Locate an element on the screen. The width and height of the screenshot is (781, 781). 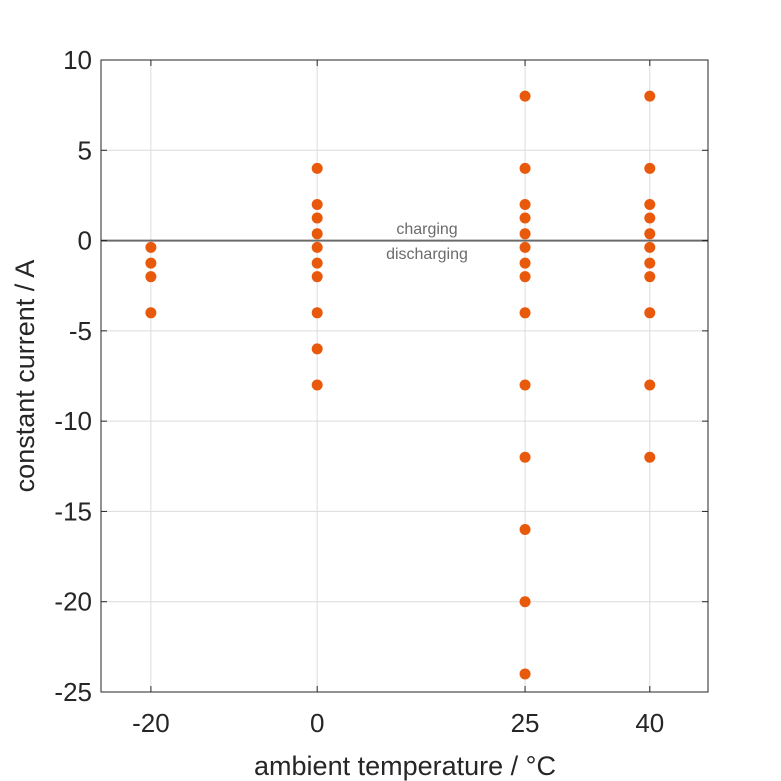
y-tick-label: 0 is located at coordinates (85, 241).